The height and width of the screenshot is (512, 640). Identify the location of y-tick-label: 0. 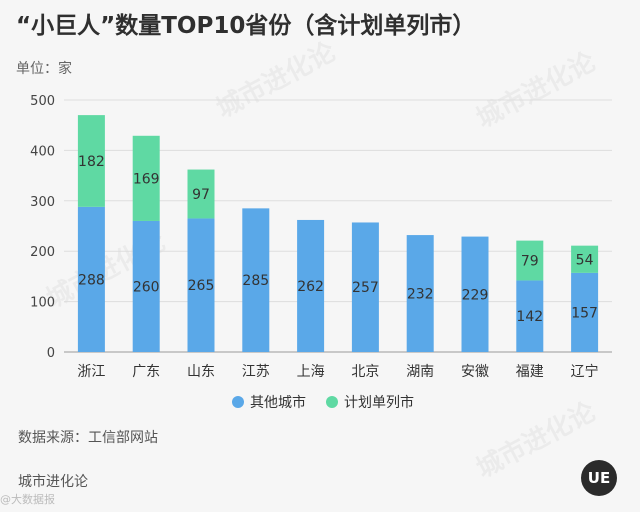
(51, 353).